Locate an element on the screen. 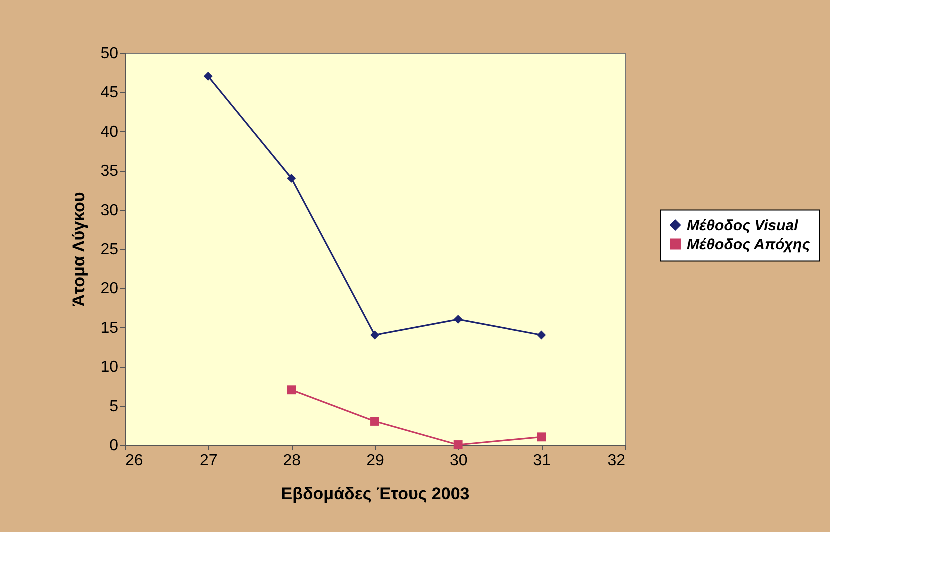  legend-label: Μέθοδος Απόχης is located at coordinates (748, 245).